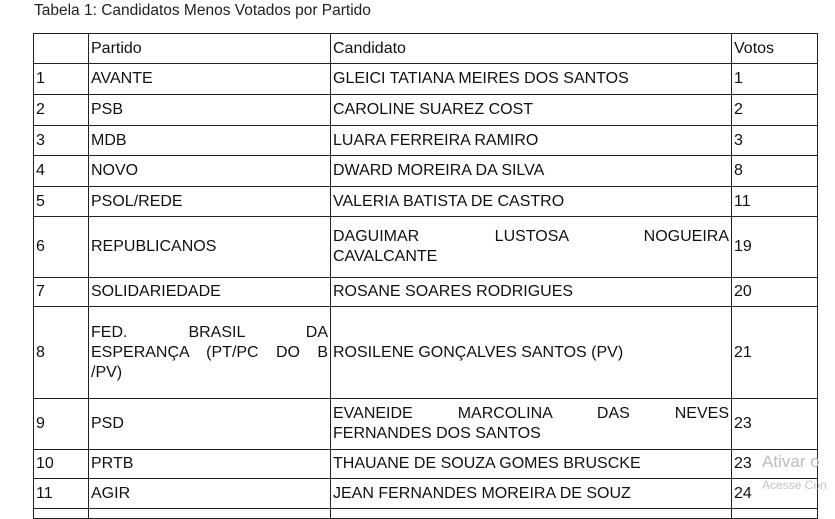 This screenshot has width=835, height=519. I want to click on header-partido: Partido, so click(209, 48).